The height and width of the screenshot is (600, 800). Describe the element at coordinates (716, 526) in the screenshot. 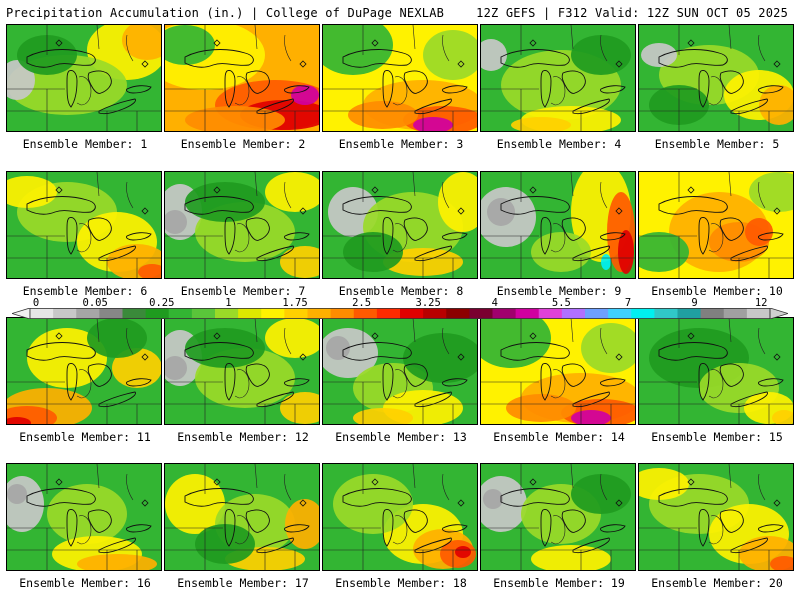

I see `ensemble-member-panel: Ensemble Member: 20` at that location.